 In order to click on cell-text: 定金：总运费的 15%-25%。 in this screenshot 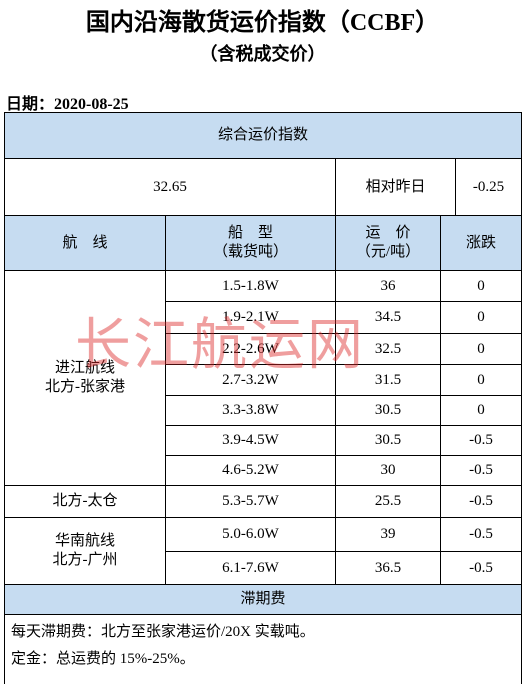, I will do `click(103, 659)`.